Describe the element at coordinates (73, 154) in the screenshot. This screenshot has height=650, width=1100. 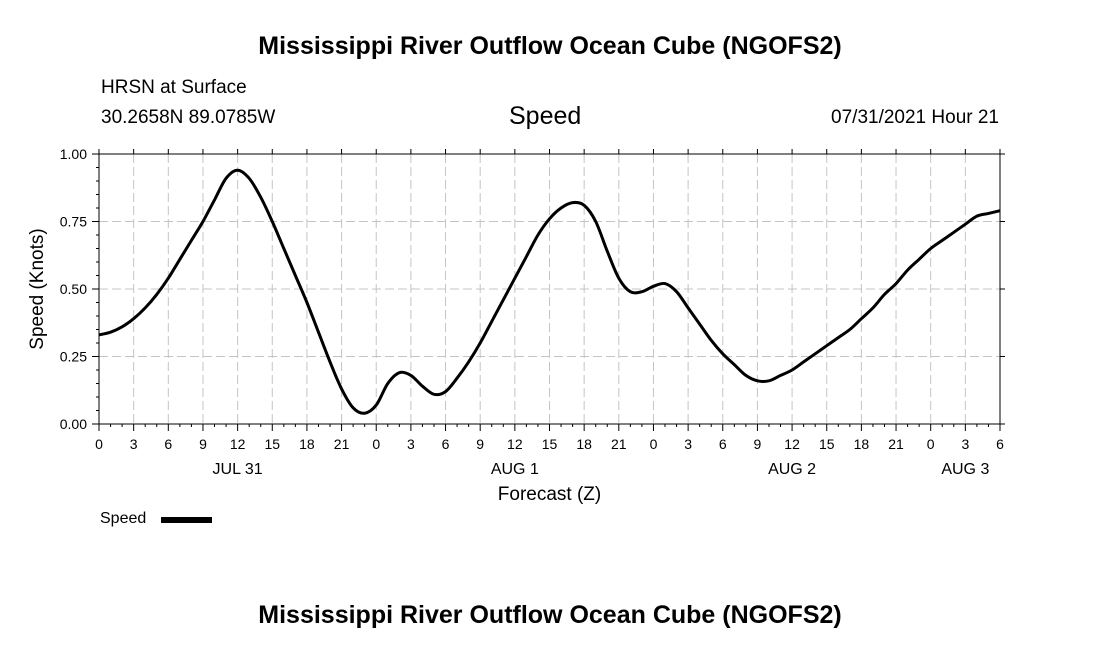
I see `y-tick-label: 1.00` at that location.